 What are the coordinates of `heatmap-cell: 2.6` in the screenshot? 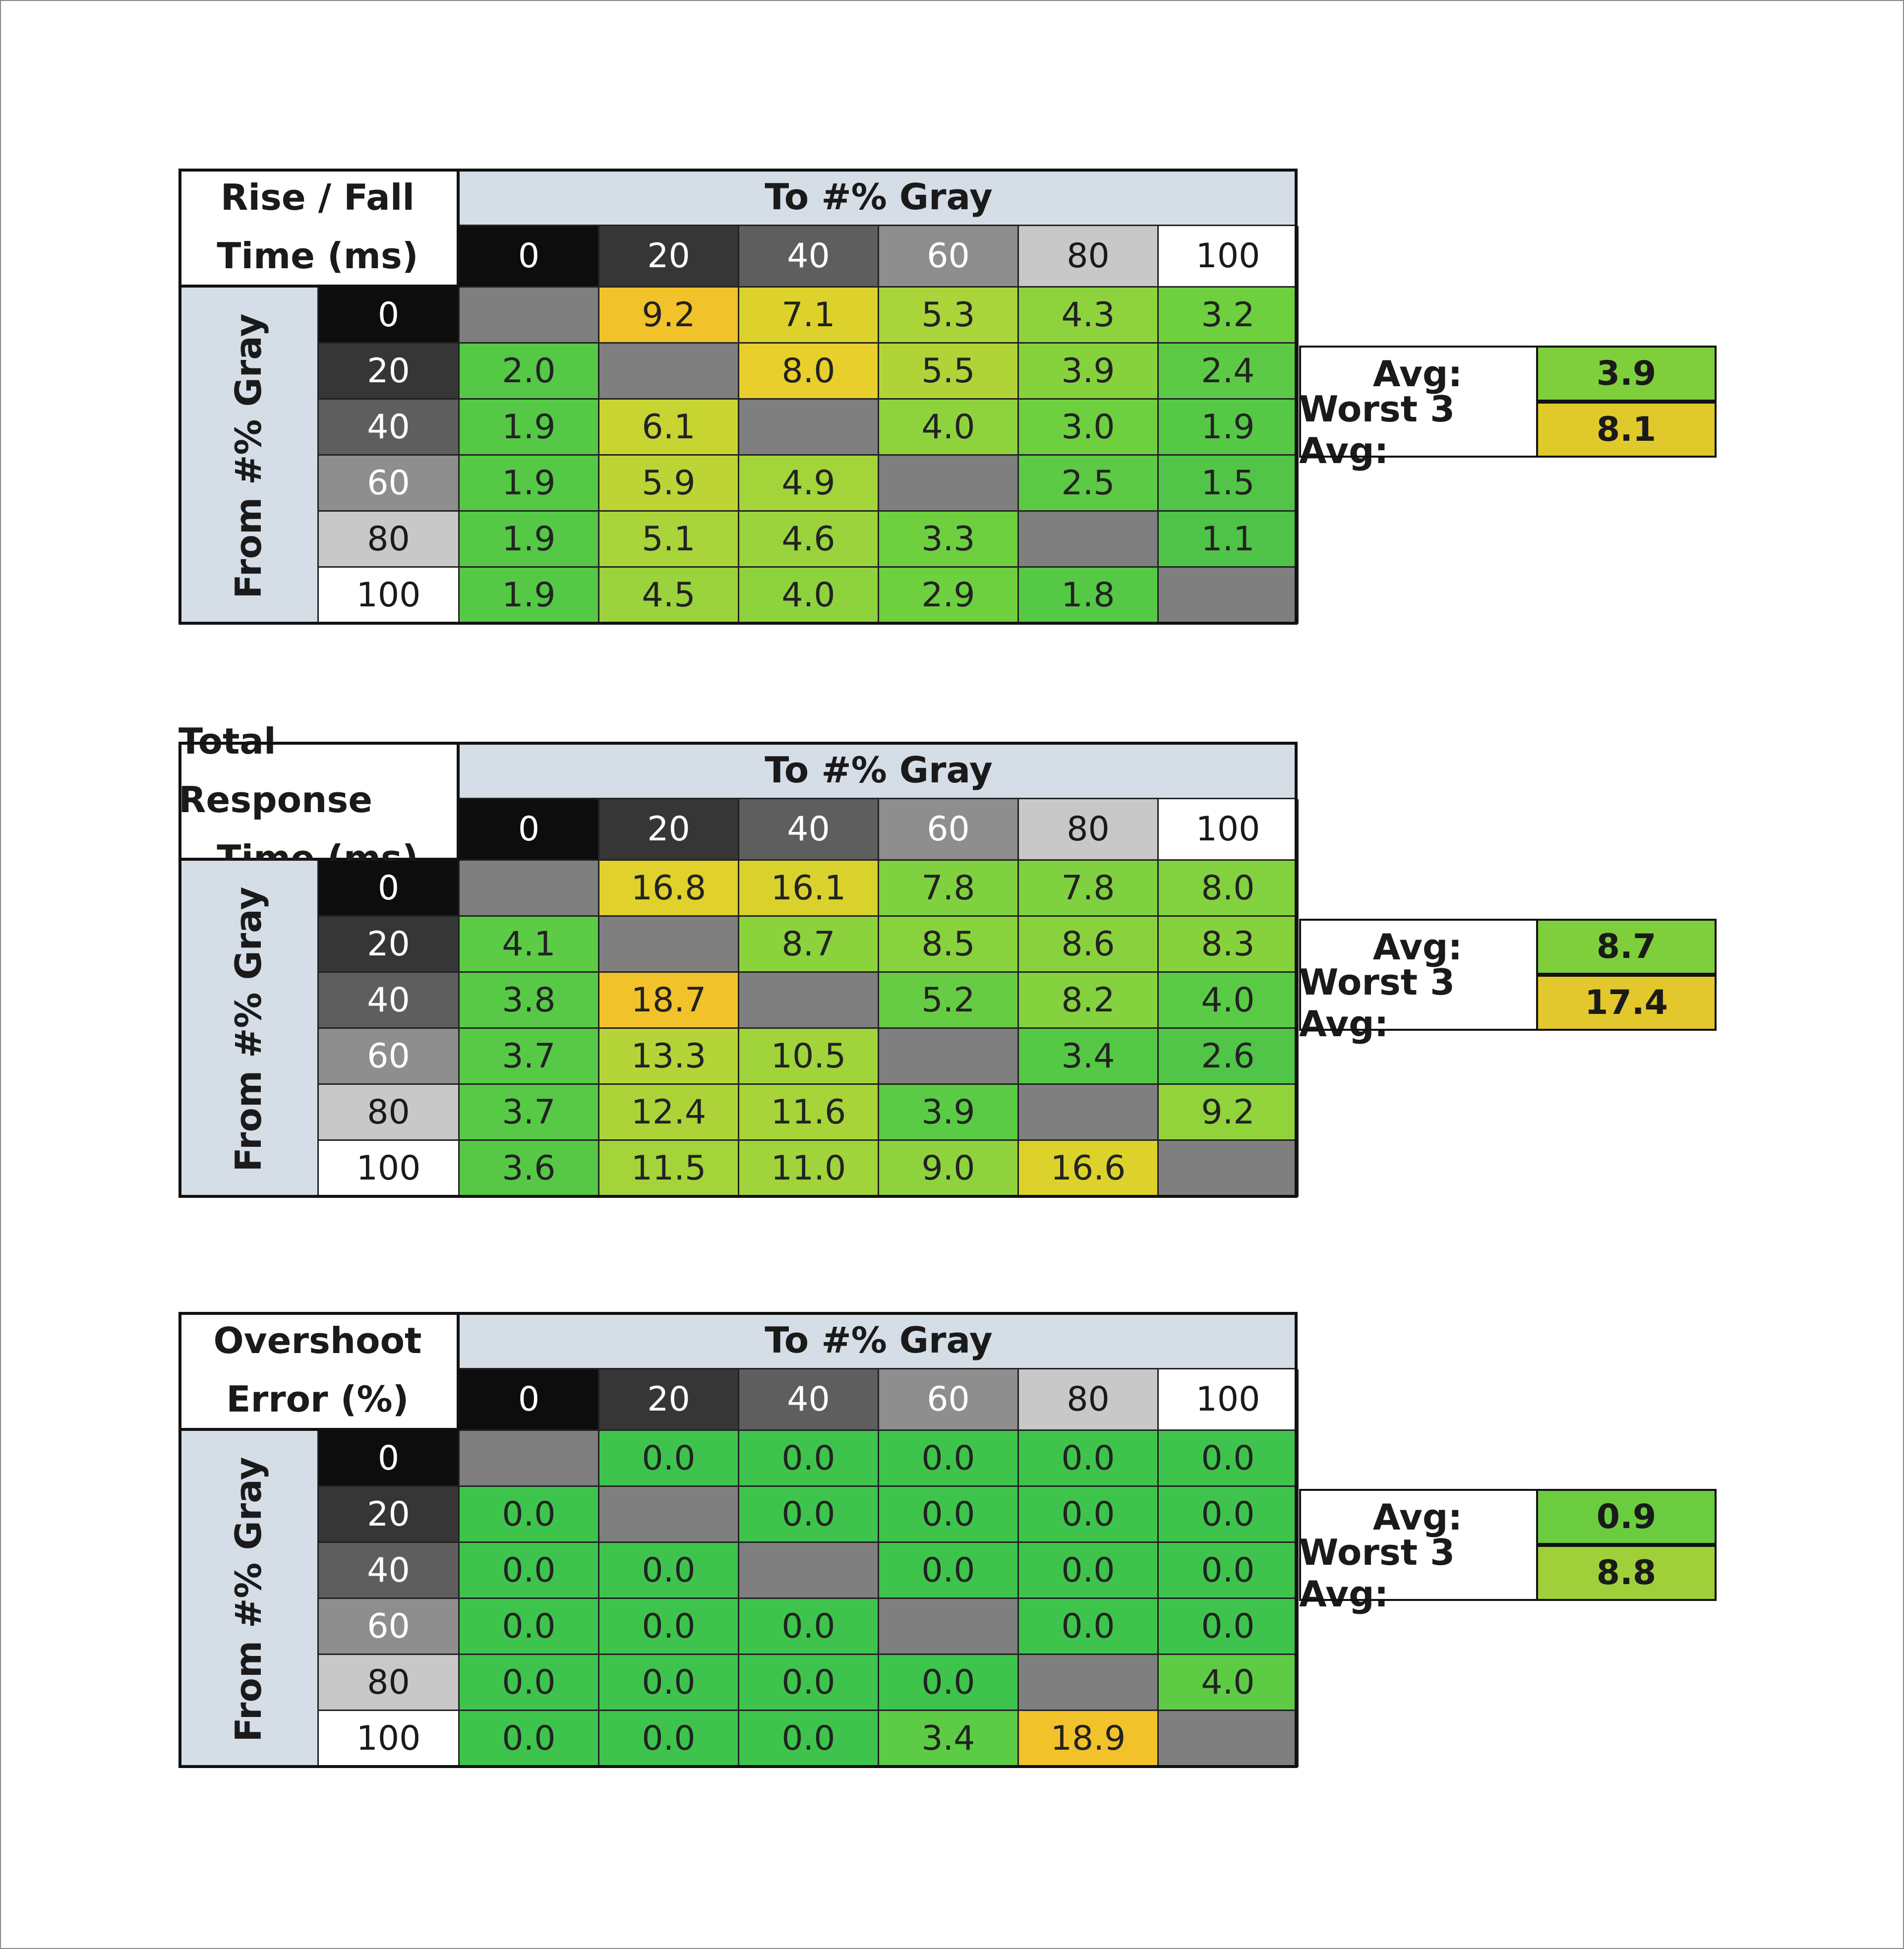 It's located at (1229, 1057).